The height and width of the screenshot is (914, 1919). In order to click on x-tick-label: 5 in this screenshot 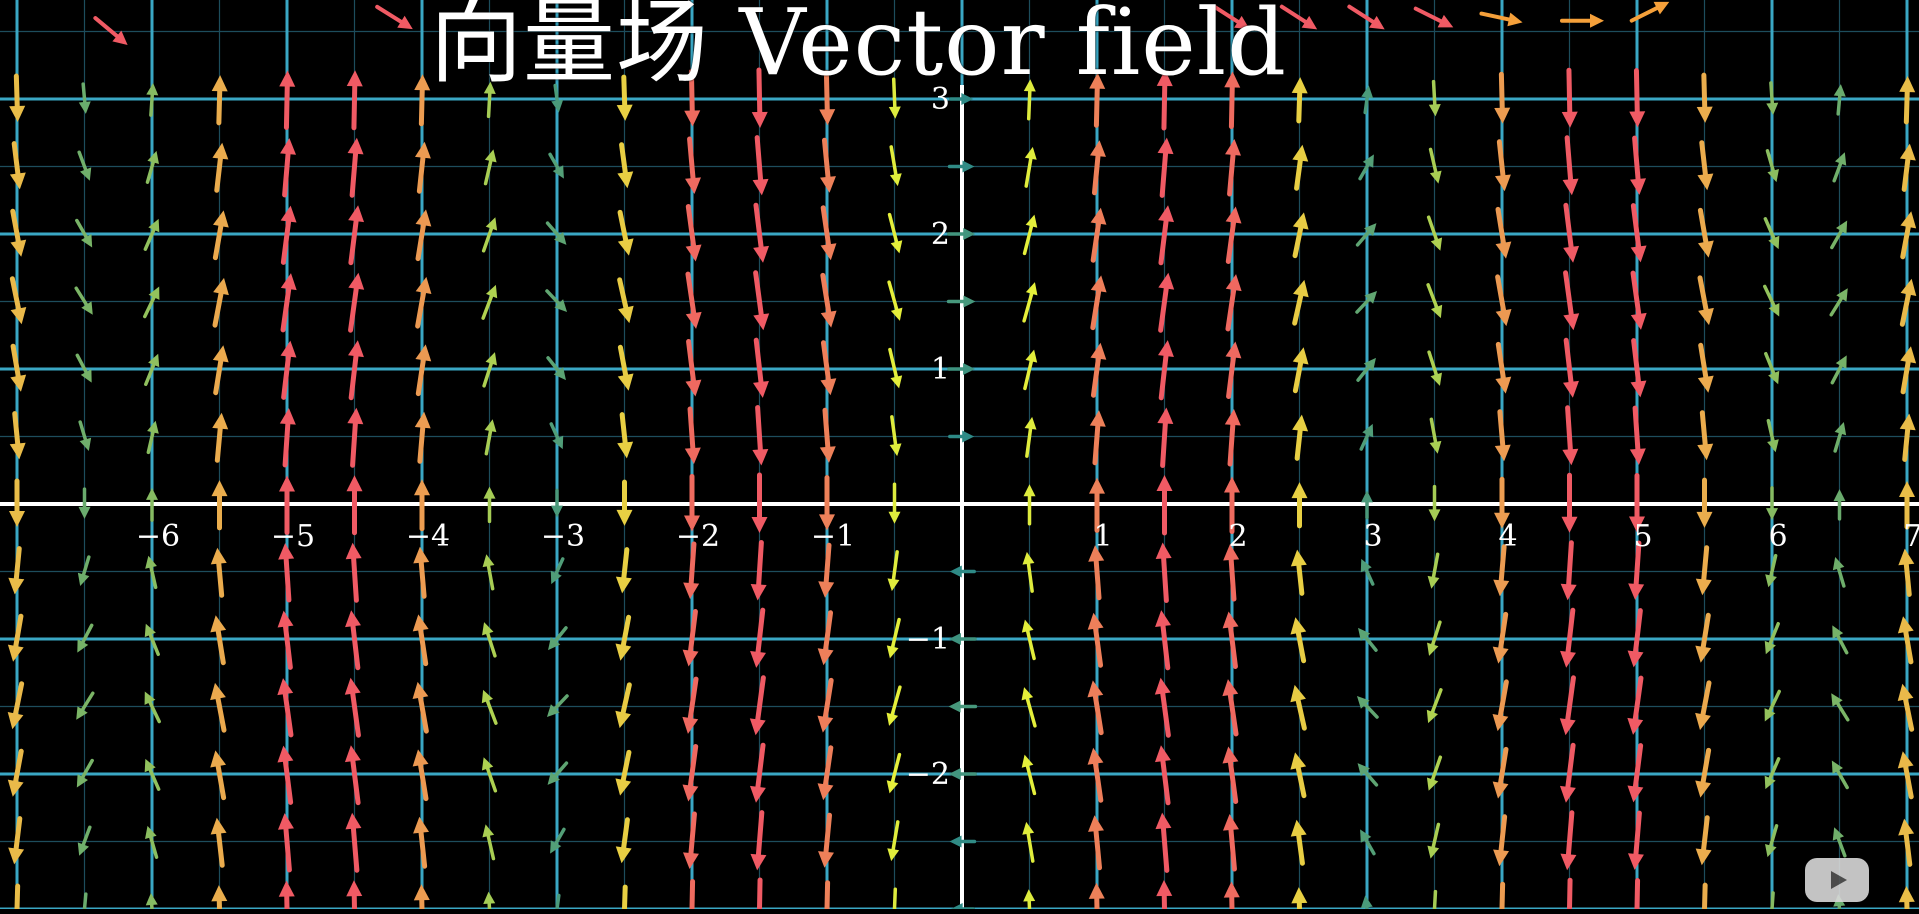, I will do `click(1642, 536)`.